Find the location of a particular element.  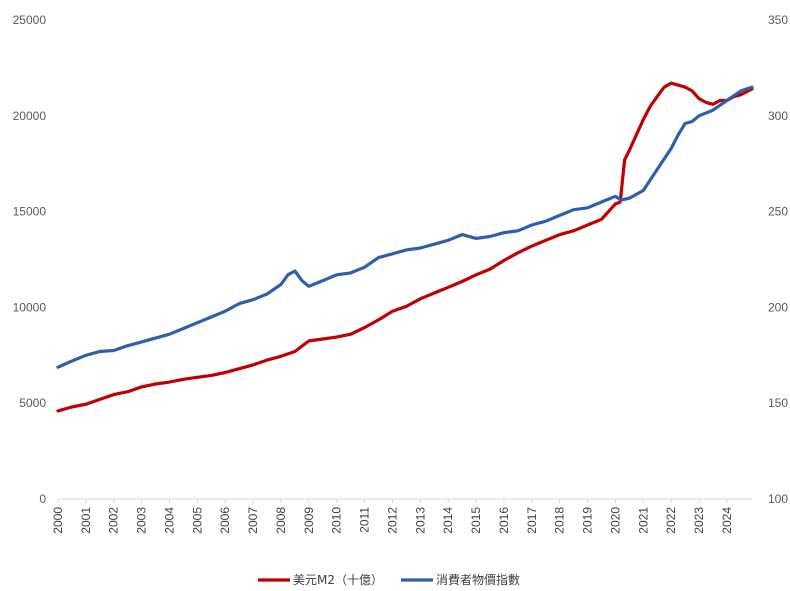

y-right-tick-label: 200 is located at coordinates (778, 307).